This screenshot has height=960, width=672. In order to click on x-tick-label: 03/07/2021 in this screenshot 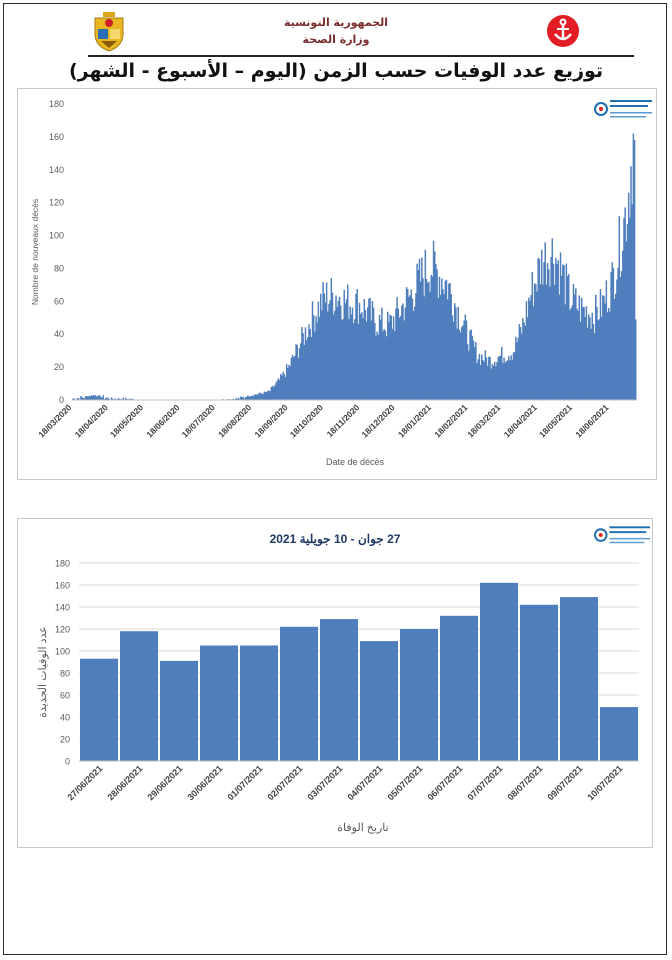, I will do `click(324, 782)`.